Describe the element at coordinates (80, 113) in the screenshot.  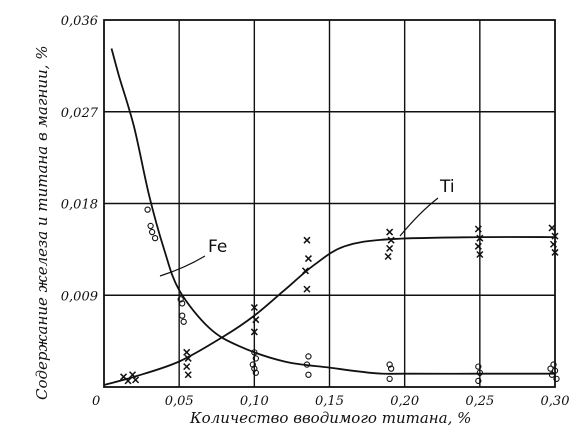
I see `y-tick-label-2: 0,027` at that location.